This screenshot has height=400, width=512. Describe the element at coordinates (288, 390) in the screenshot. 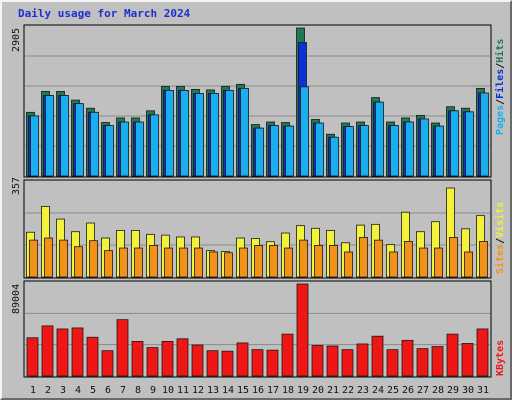

I see `x-tick-label: 18` at that location.